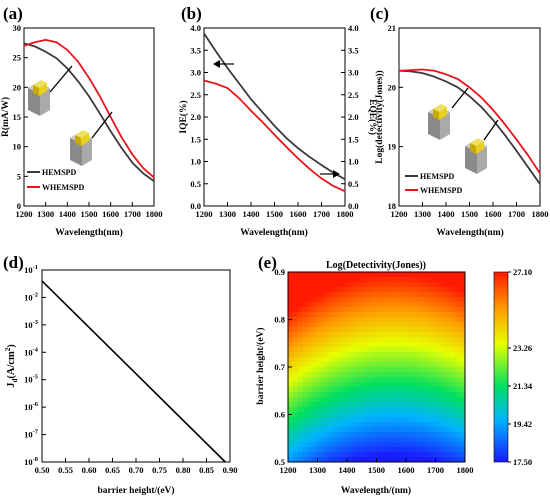  I want to click on panel-e-xlabel: Wavelength/(nm), so click(376, 490).